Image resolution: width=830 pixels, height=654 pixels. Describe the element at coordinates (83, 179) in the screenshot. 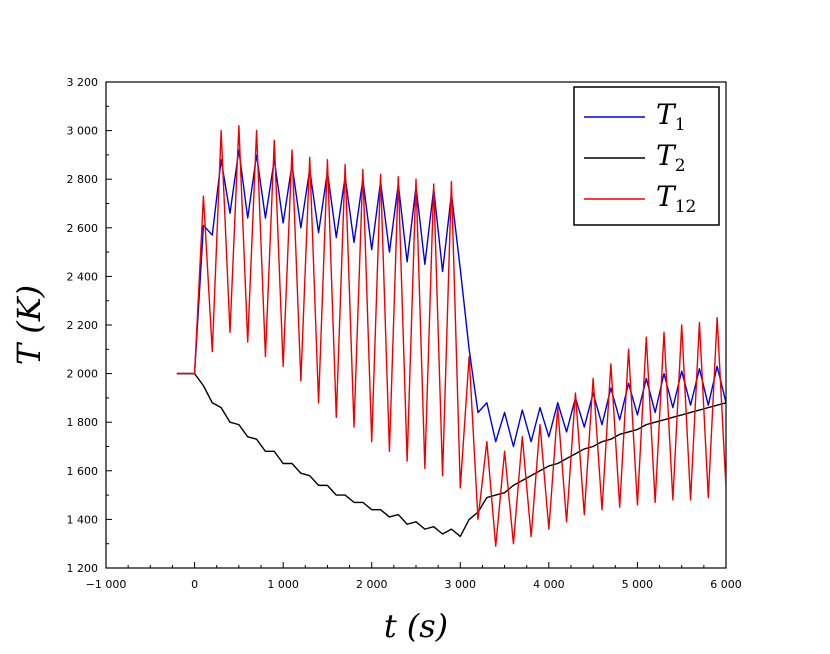

I see `y-tick-label: 2 800` at that location.